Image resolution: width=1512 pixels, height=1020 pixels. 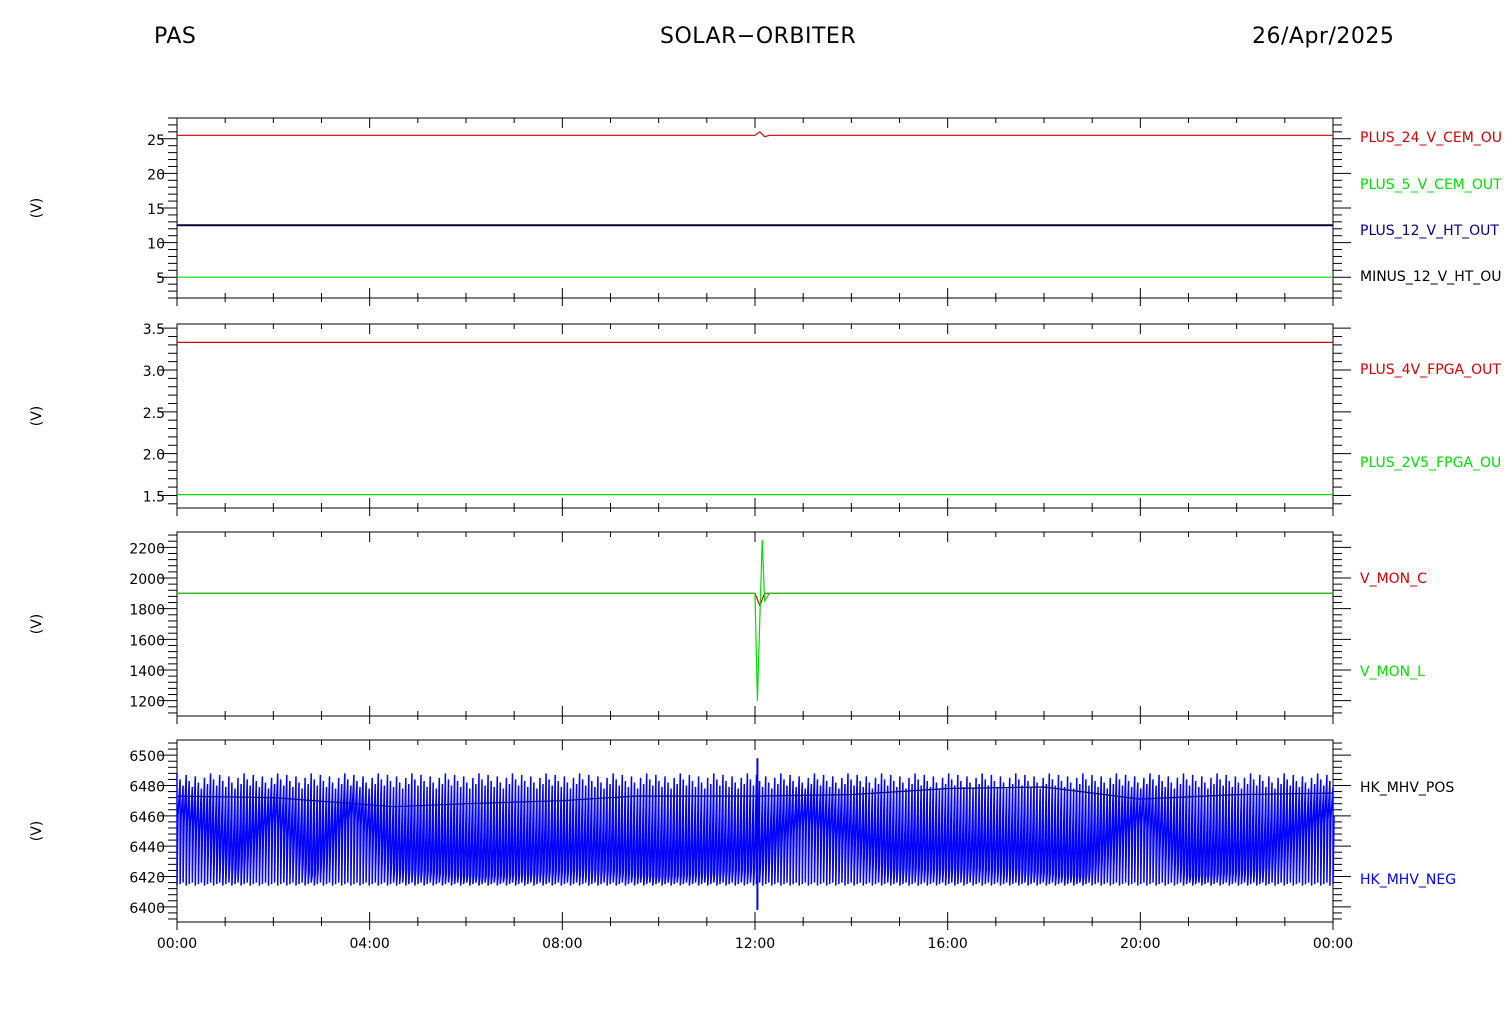 I want to click on y-tick-label: 1800, so click(x=147, y=611).